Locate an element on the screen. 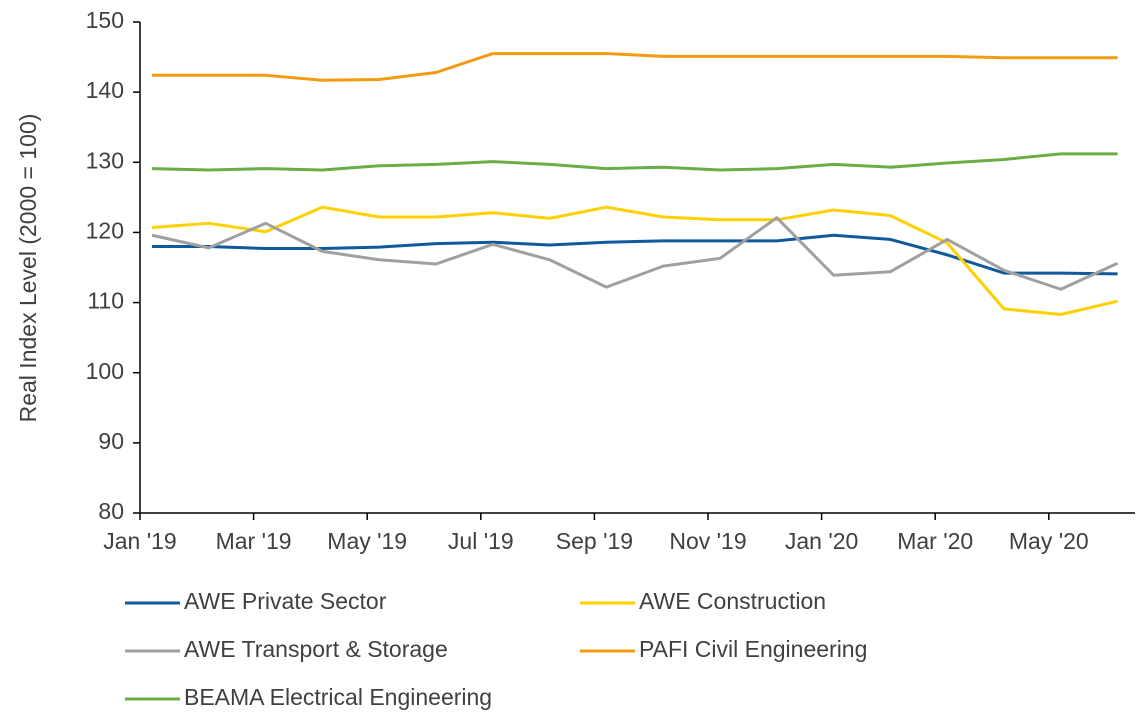 The height and width of the screenshot is (718, 1145). y-tick-label: 80 is located at coordinates (111, 511).